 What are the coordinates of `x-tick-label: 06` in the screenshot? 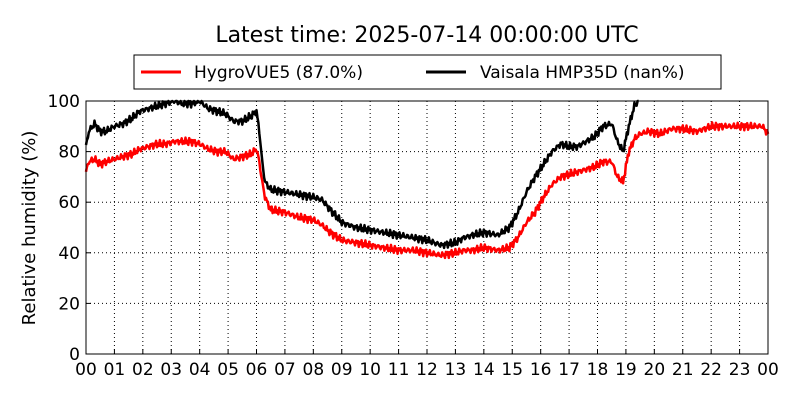 It's located at (257, 370).